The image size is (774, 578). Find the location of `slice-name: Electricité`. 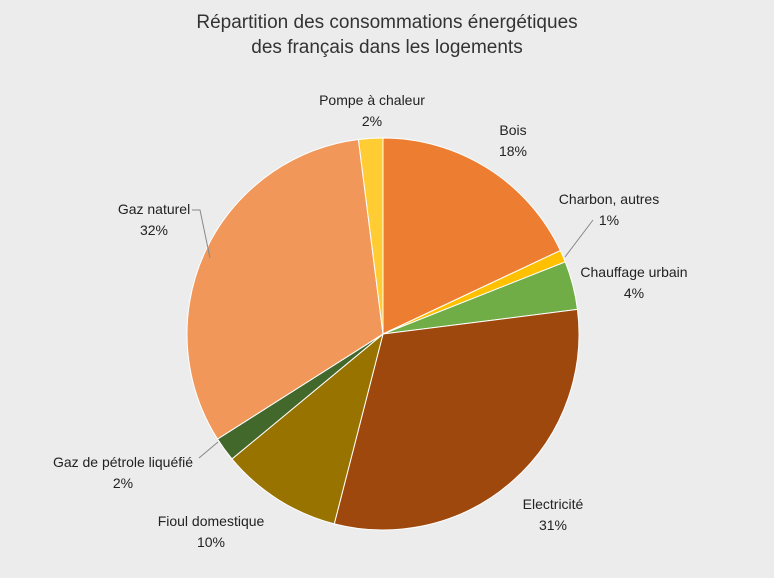

slice-name: Electricité is located at coordinates (553, 504).